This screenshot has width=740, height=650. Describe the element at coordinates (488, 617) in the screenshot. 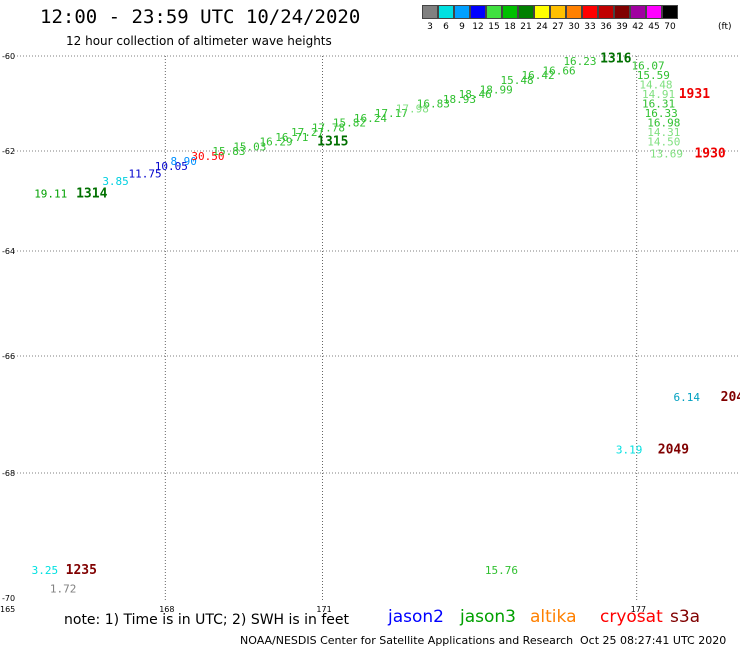

I see `legend-jason3: jason3` at that location.